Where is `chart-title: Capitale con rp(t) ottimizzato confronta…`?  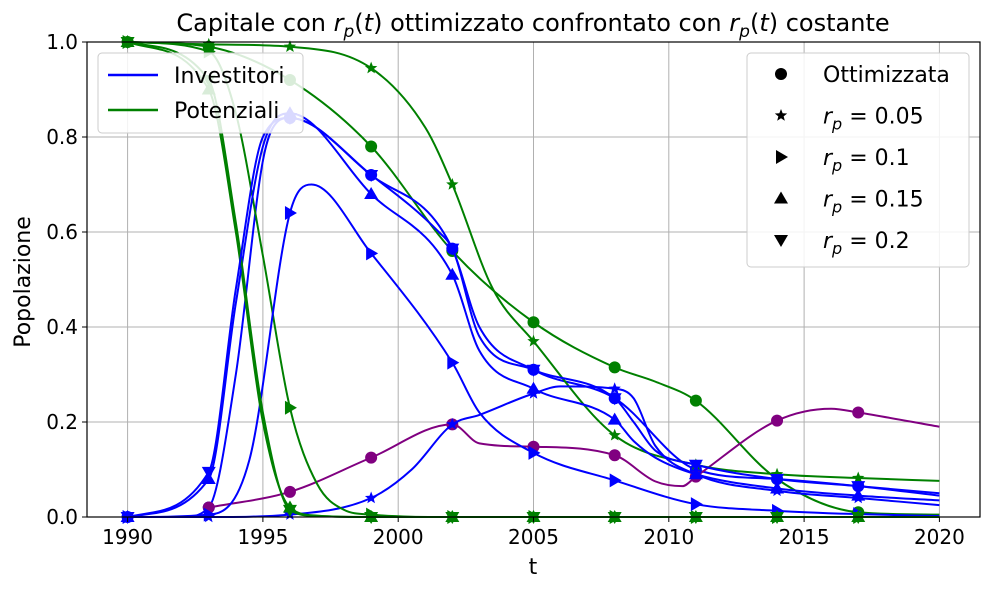 chart-title: Capitale con rp(t) ottimizzato confronta… is located at coordinates (532, 25).